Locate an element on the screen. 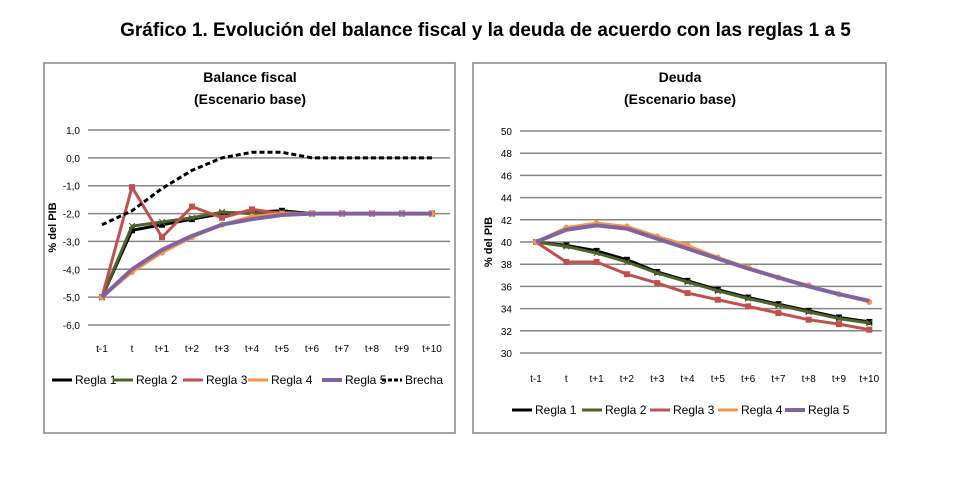 This screenshot has height=477, width=971. series-line-brecha is located at coordinates (266, 188).